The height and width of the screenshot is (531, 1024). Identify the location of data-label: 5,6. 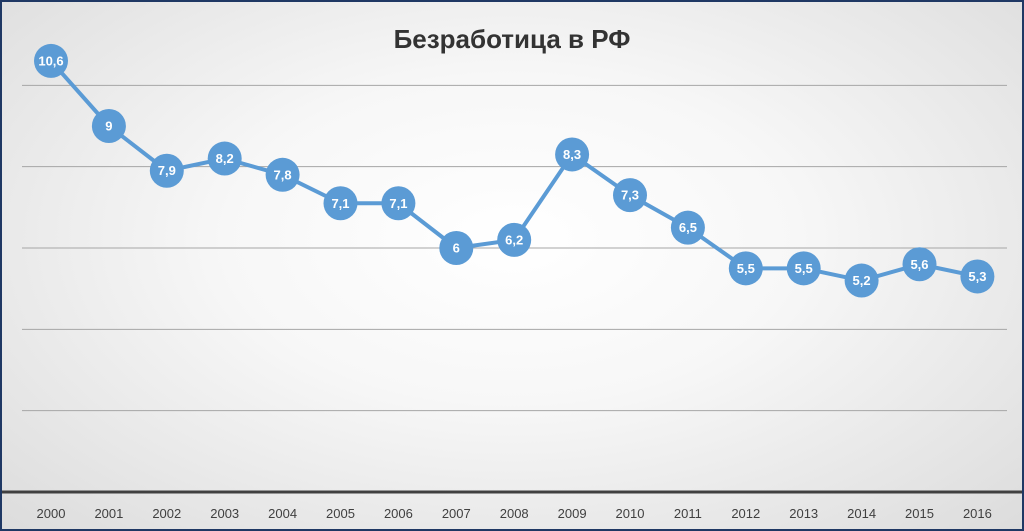
(919, 264).